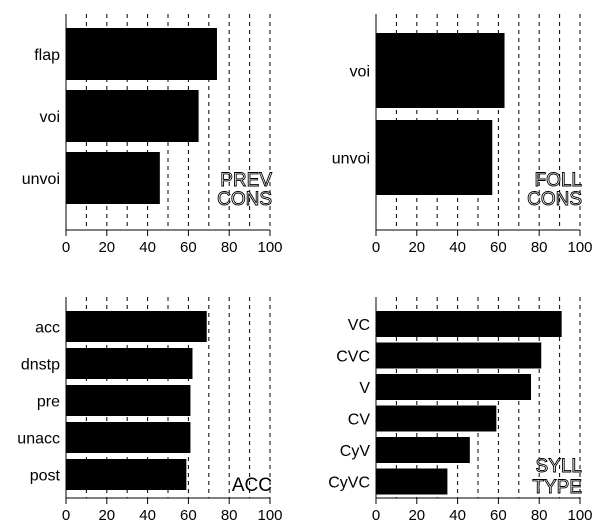 The image size is (601, 531). Describe the element at coordinates (355, 451) in the screenshot. I see `category-label: CyV` at that location.